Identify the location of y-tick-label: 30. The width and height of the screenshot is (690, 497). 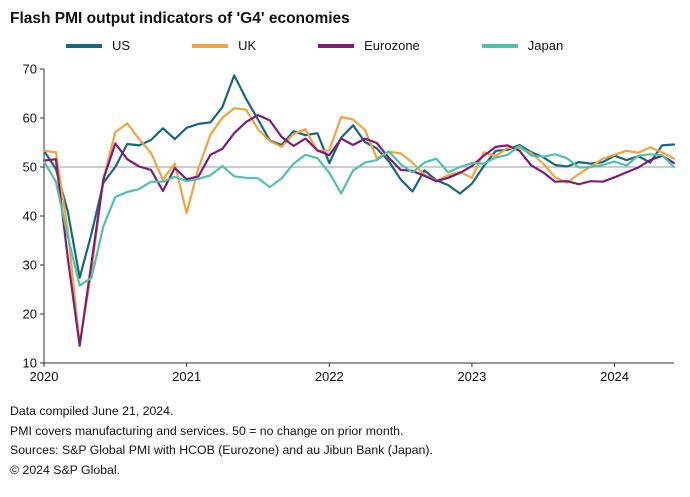
(30, 265).